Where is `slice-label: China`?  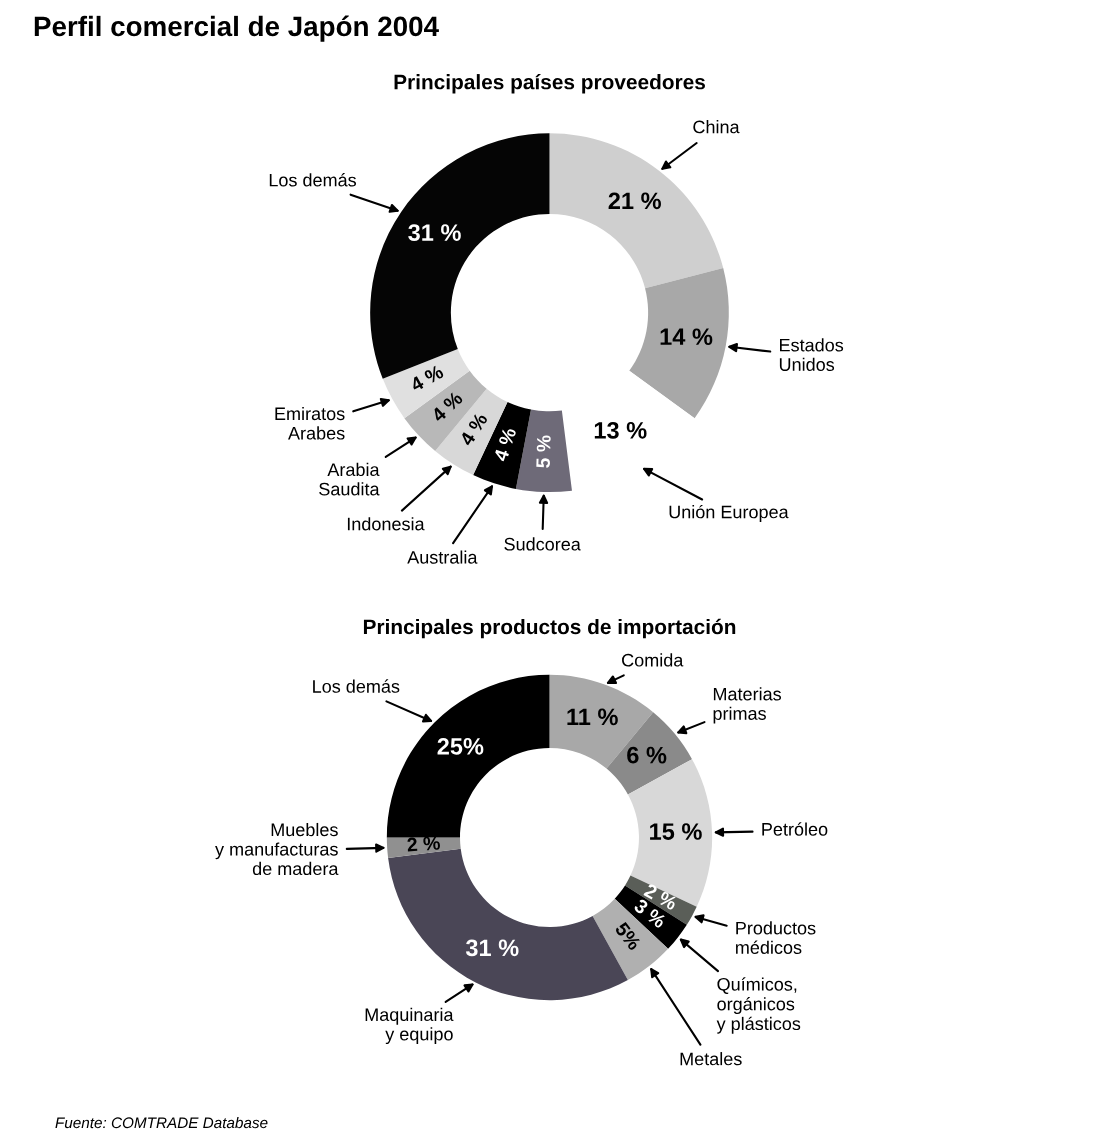
slice-label: China is located at coordinates (716, 127).